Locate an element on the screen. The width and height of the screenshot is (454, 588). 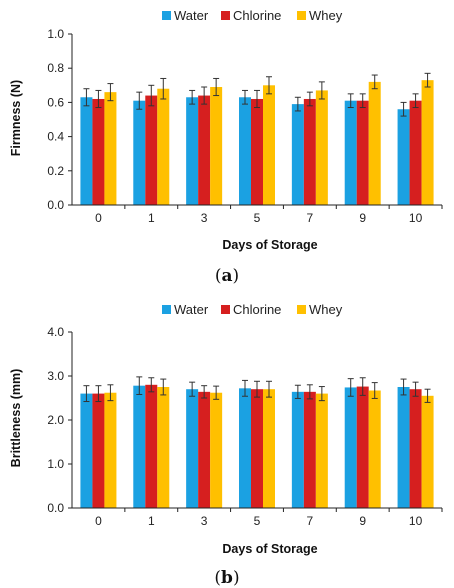
y-tick-label: 0.2 is located at coordinates (55, 171).